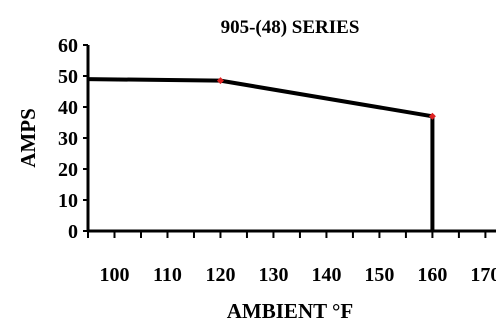 The height and width of the screenshot is (331, 496). Describe the element at coordinates (326, 275) in the screenshot. I see `x-tick-label: 140` at that location.